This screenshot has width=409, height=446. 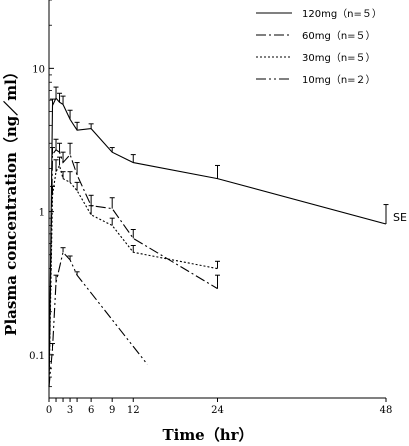 What do you see at coordinates (207, 435) in the screenshot?
I see `x-axis-title: Time（hr）` at bounding box center [207, 435].